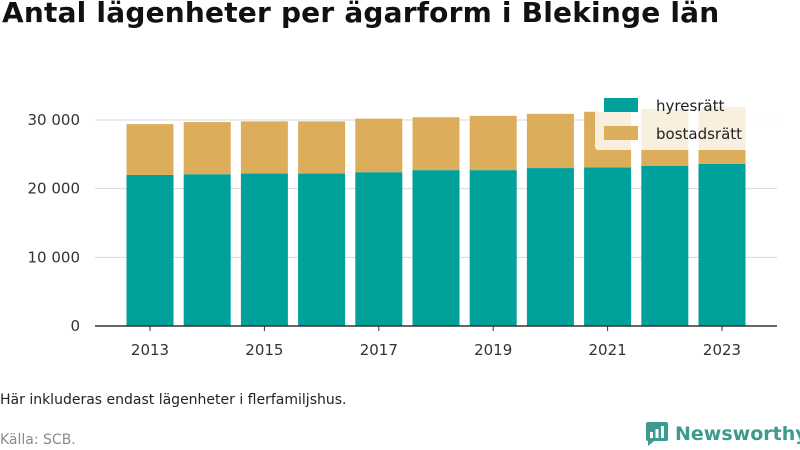 This screenshot has height=450, width=800. Describe the element at coordinates (322, 249) in the screenshot. I see `bar-hyresratt-2016` at that location.